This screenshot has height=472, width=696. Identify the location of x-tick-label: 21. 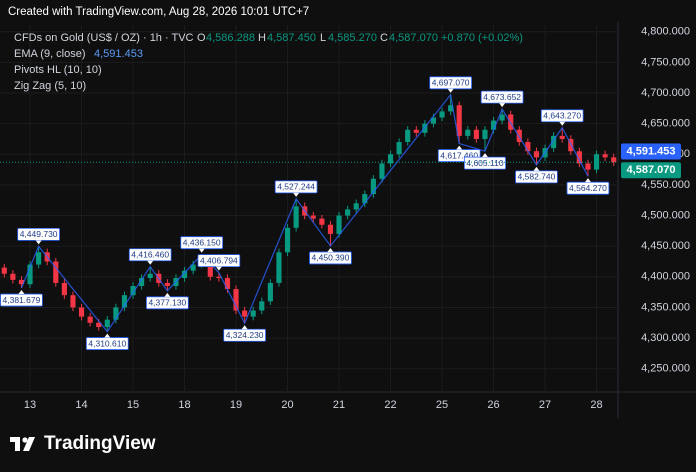
(339, 405).